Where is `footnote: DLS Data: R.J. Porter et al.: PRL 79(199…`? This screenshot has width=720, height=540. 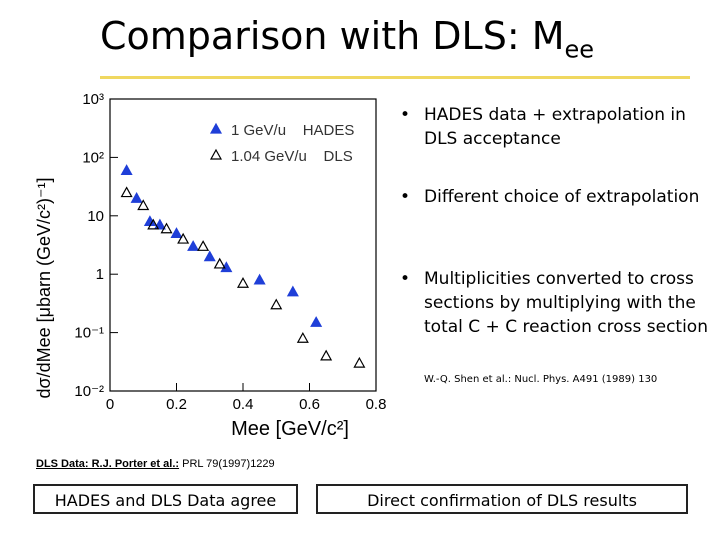 footnote: DLS Data: R.J. Porter et al.: PRL 79(199… is located at coordinates (155, 464).